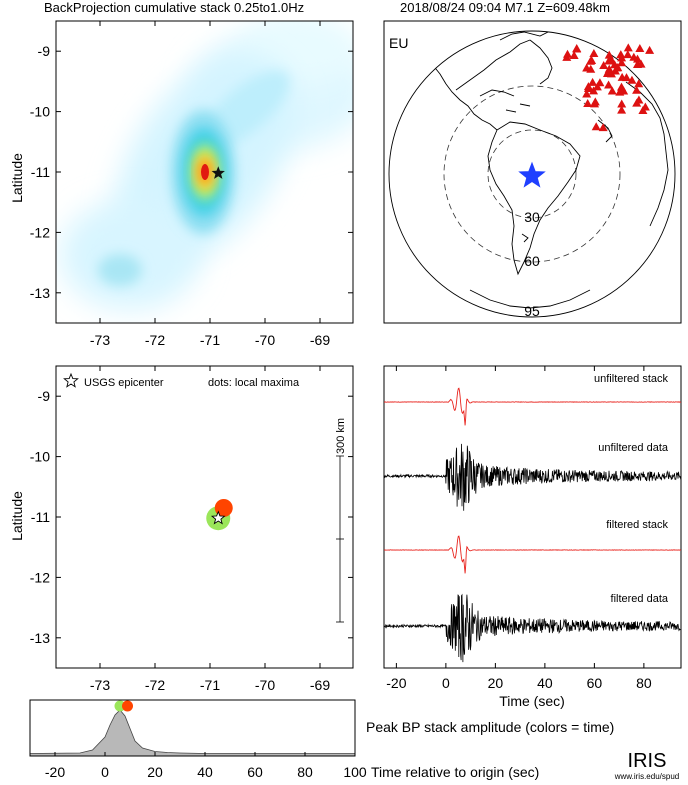 This screenshot has width=688, height=785. I want to click on peak-xtick-label: 0, so click(105, 772).